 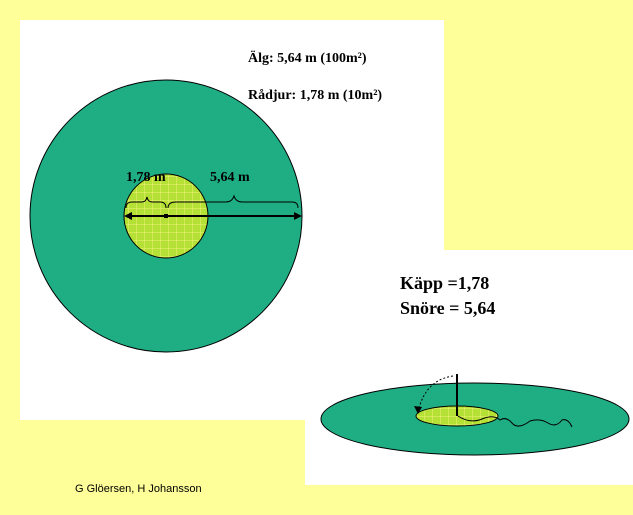 What do you see at coordinates (138, 489) in the screenshot?
I see `author-credit: G Glöersen, H Johansson` at bounding box center [138, 489].